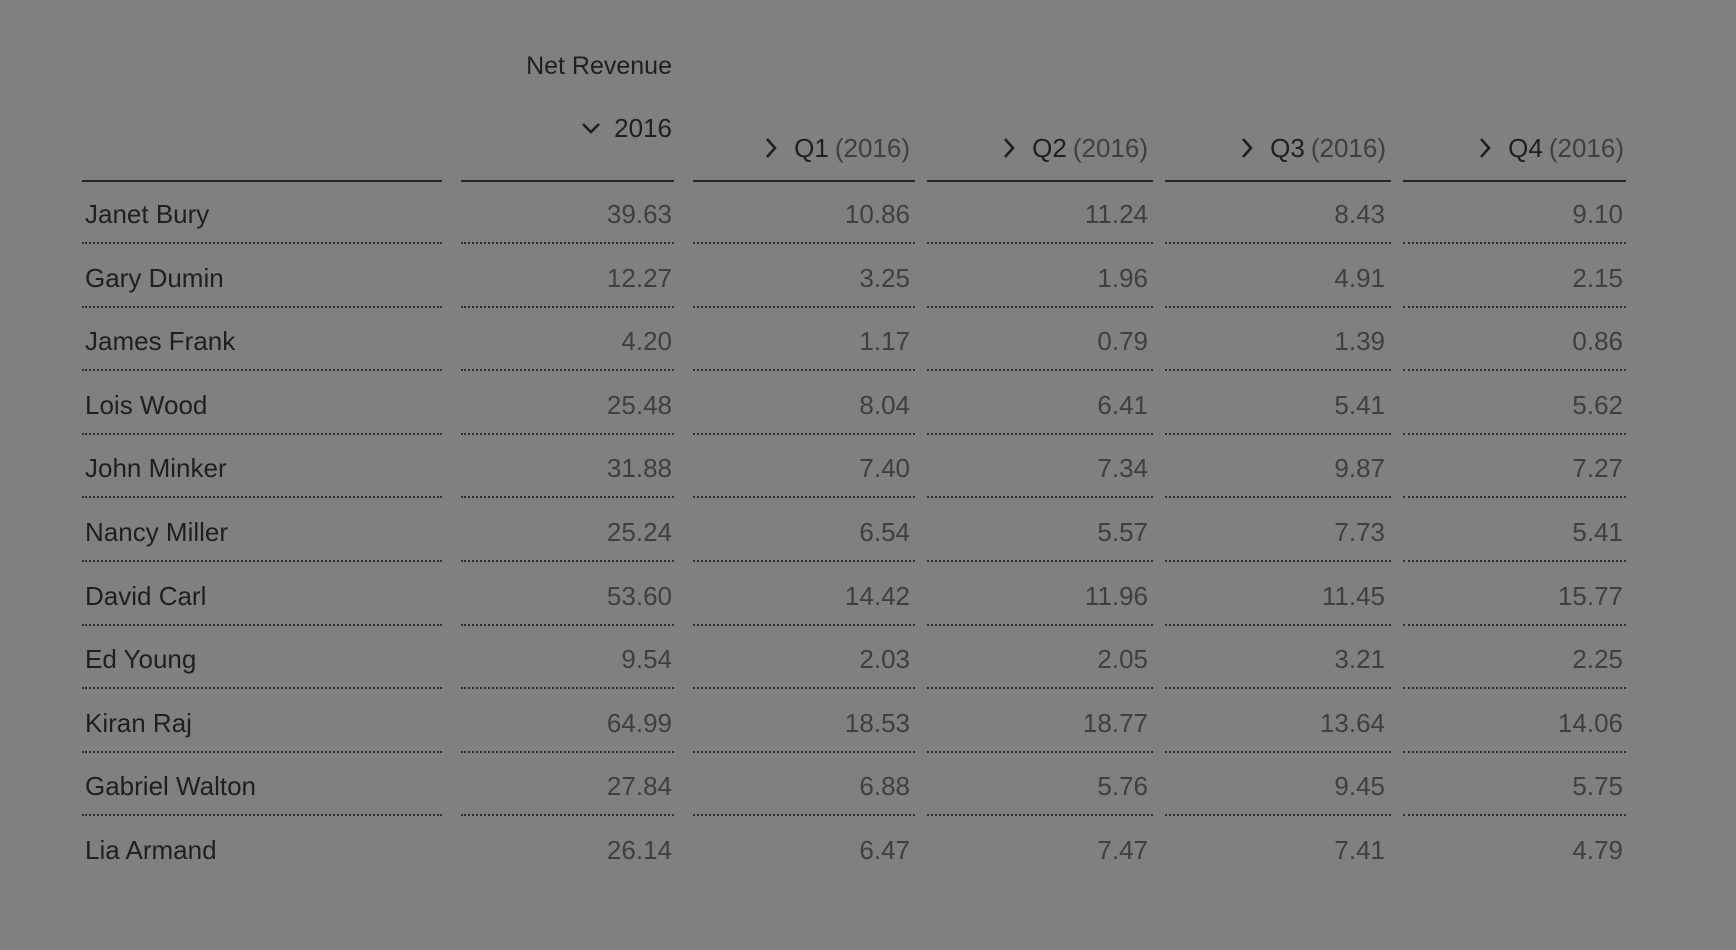  I want to click on quarter-header-label: Q2, so click(1049, 147).